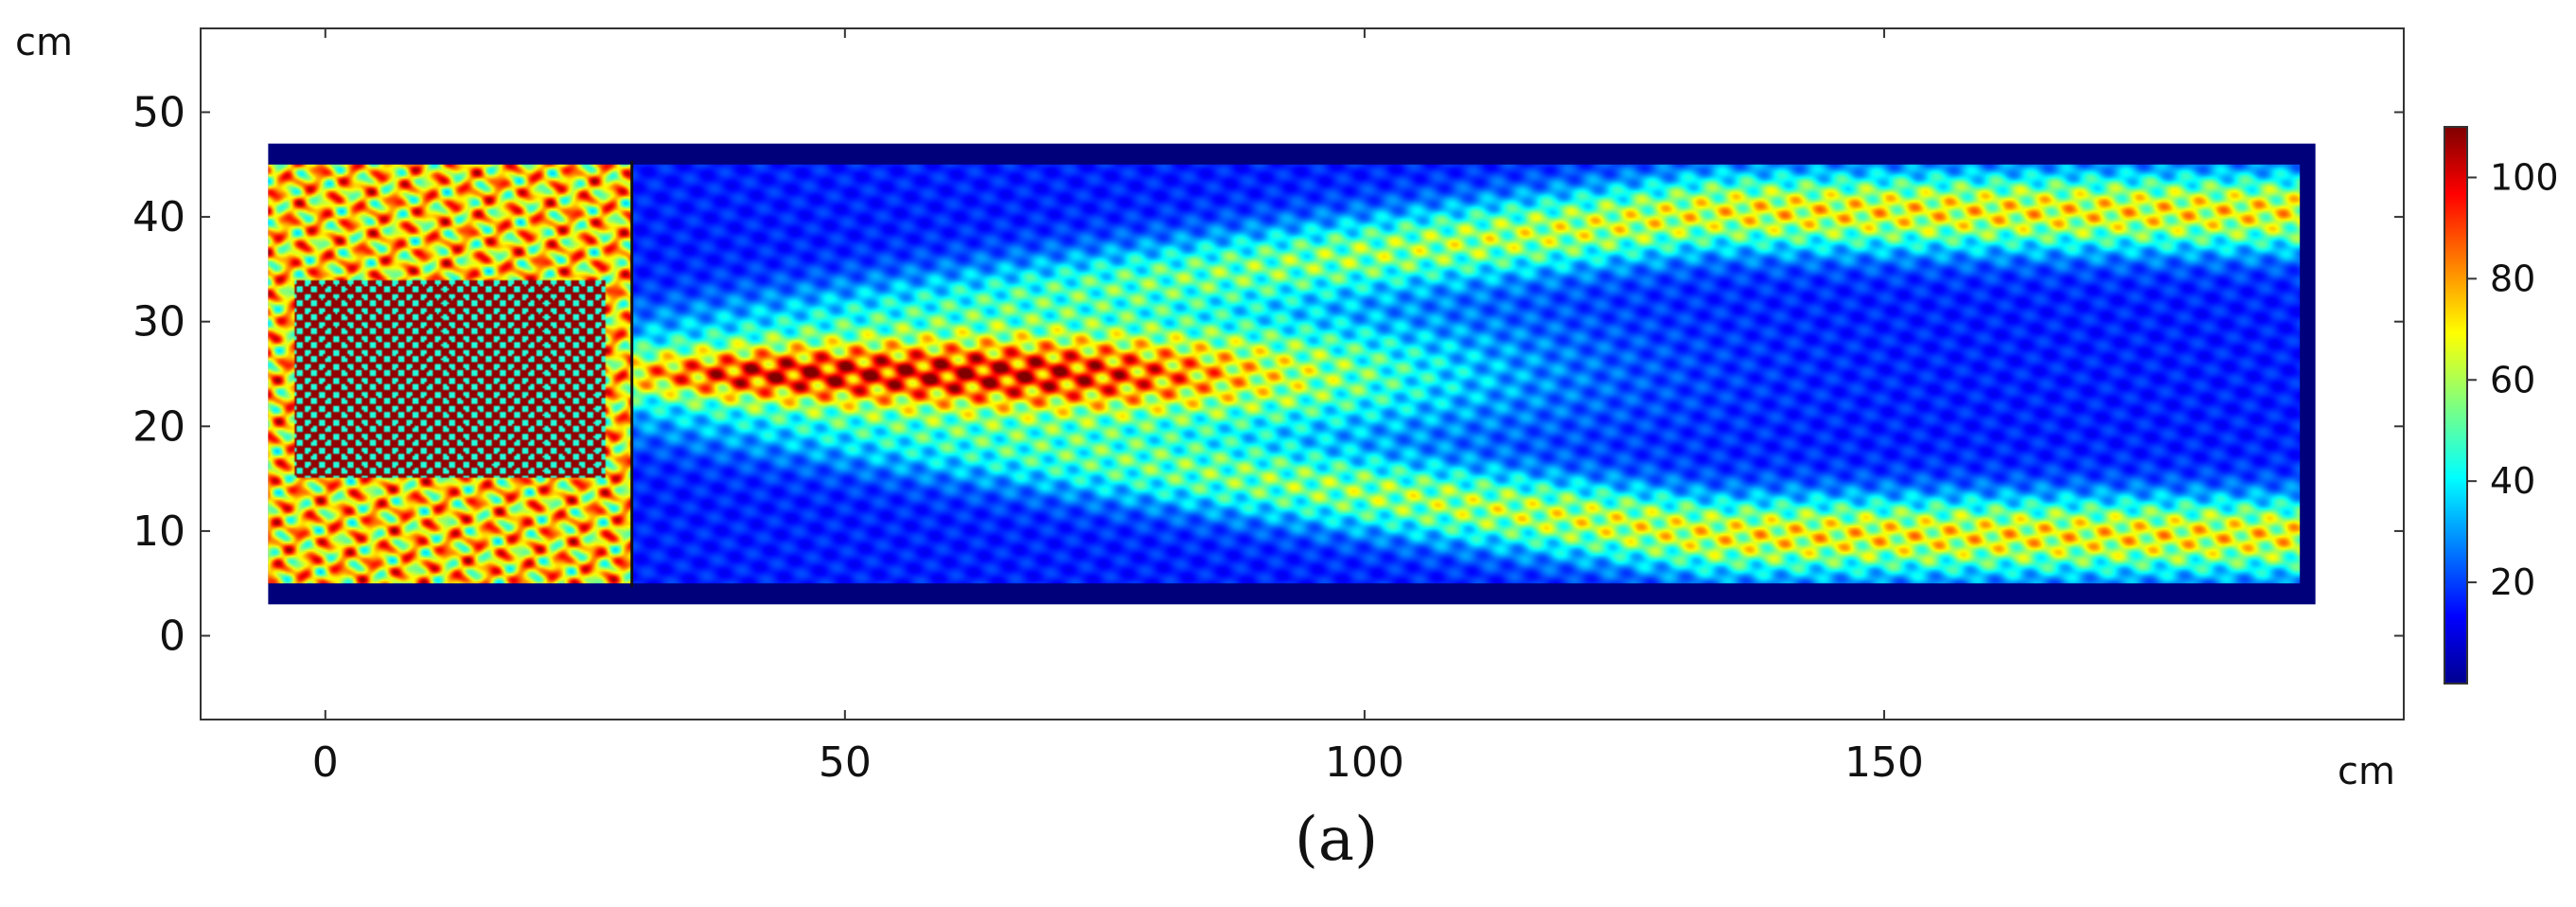 This screenshot has height=907, width=2576. What do you see at coordinates (2524, 177) in the screenshot?
I see `colorbar-tick-label: 100` at bounding box center [2524, 177].